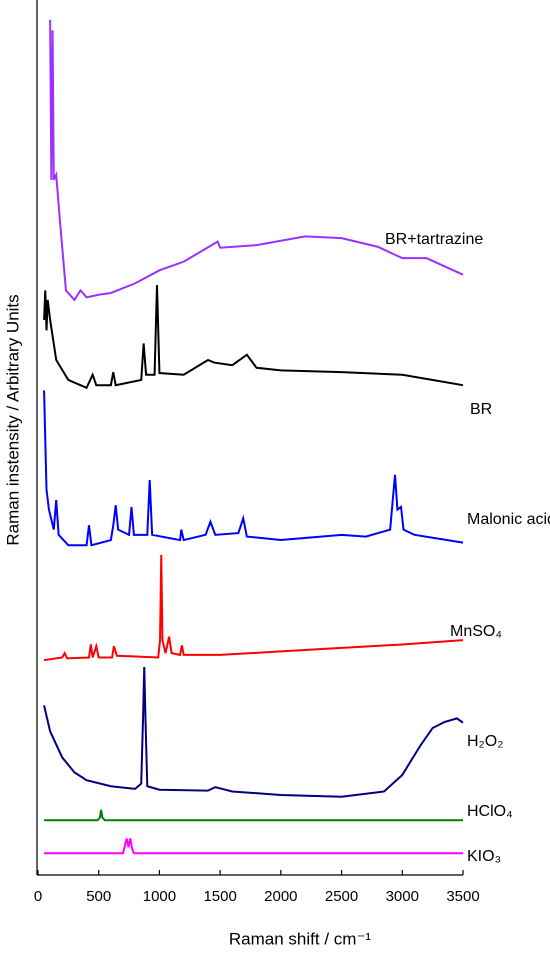 This screenshot has height=953, width=550. What do you see at coordinates (300, 938) in the screenshot?
I see `x-axis-label: Raman shift / cm⁻¹` at bounding box center [300, 938].